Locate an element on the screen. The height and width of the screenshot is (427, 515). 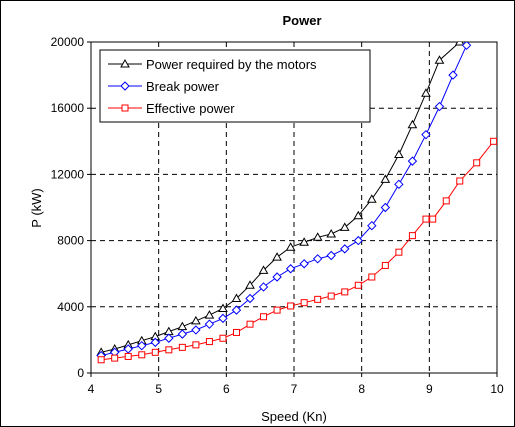
legend-label: Break power is located at coordinates (183, 86).